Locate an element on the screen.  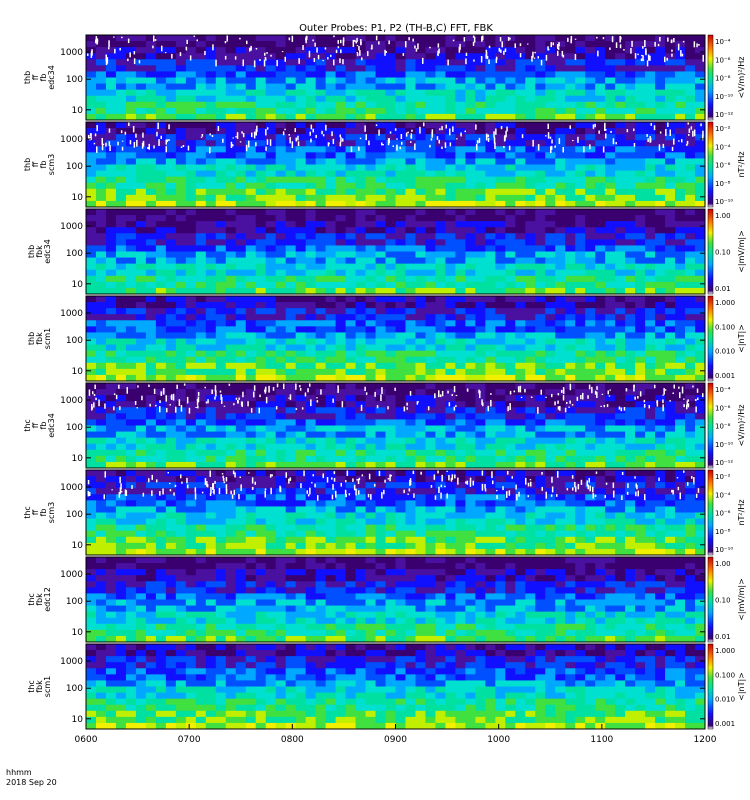
colorbar-tick-label: 0.100 is located at coordinates (725, 327).